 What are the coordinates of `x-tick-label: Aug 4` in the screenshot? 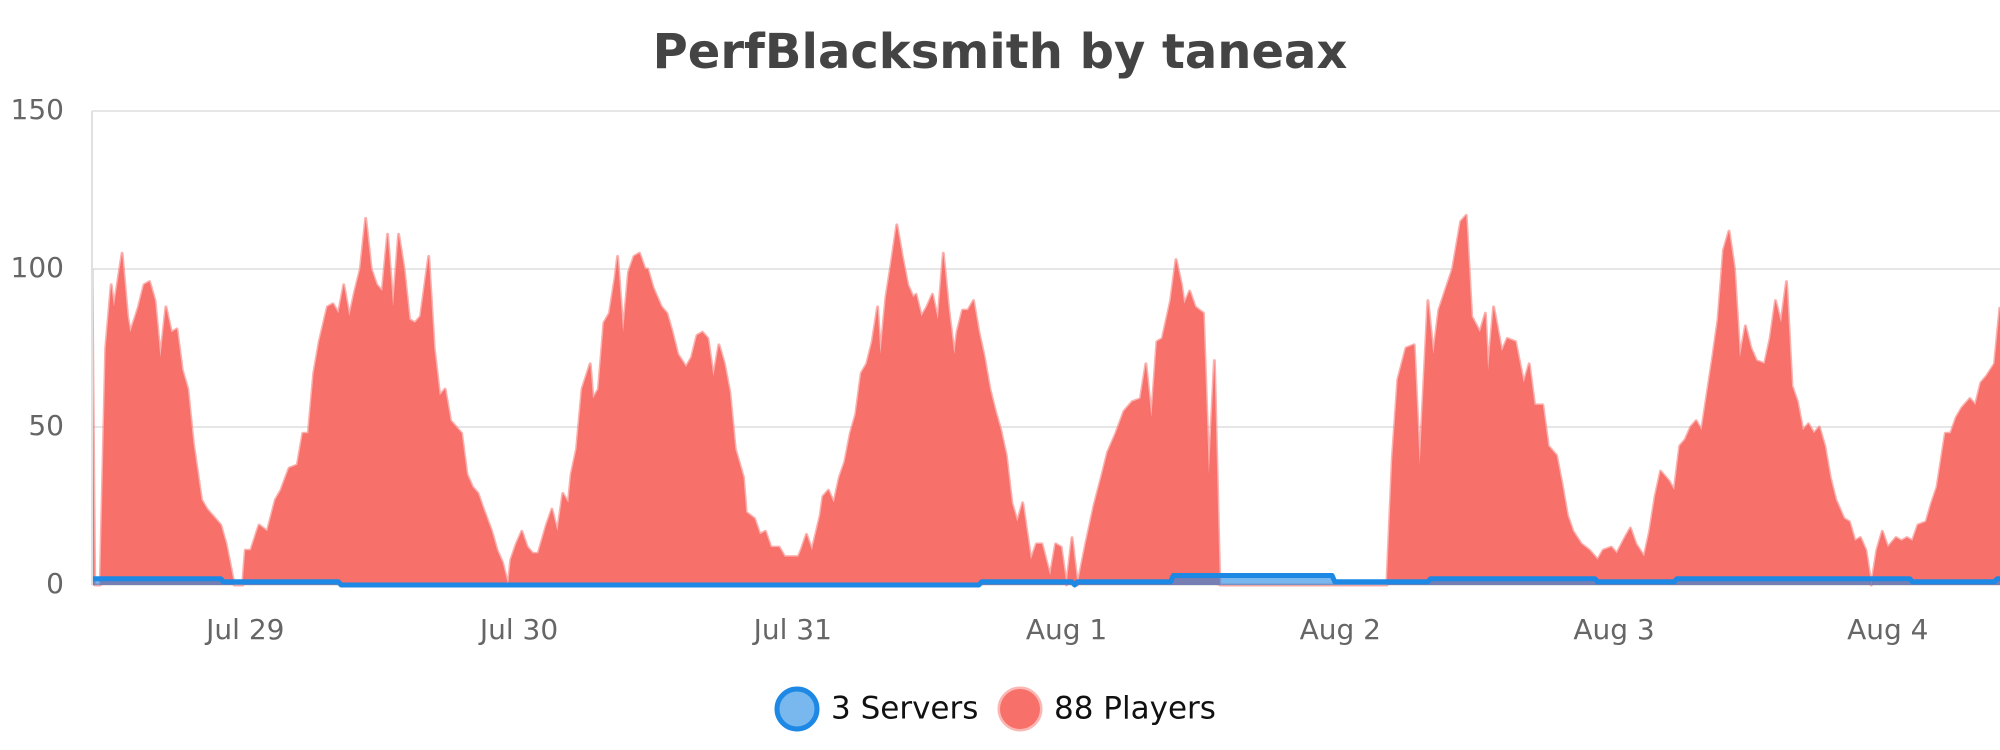 It's located at (1887, 629).